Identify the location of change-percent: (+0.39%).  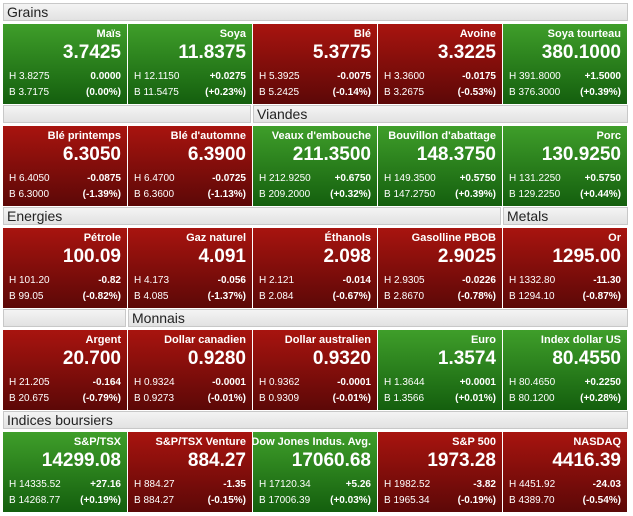
(475, 194).